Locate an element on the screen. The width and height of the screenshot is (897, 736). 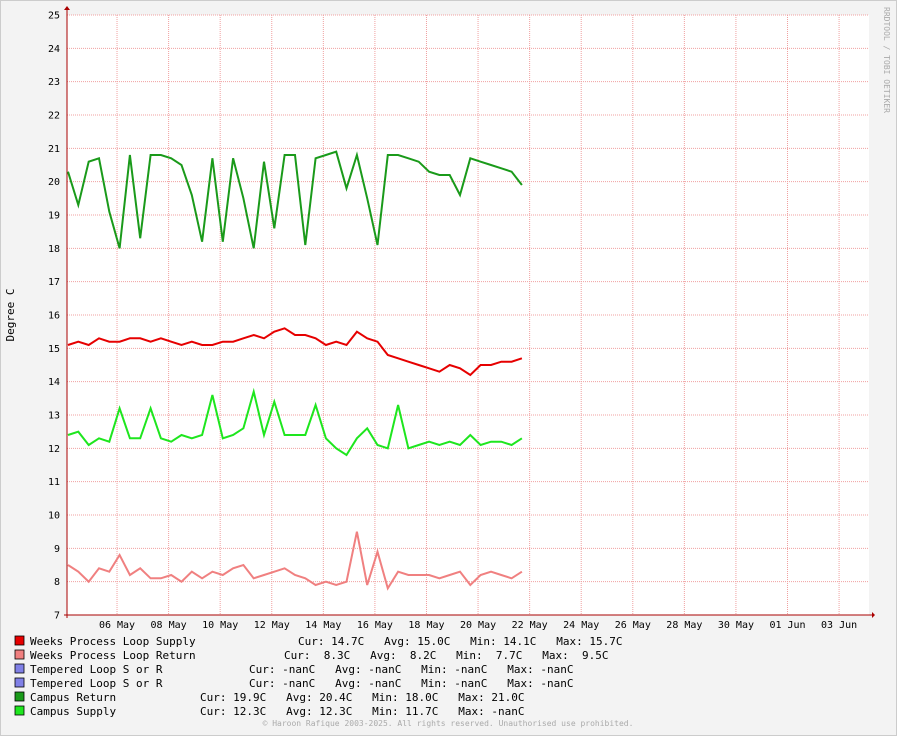
x-tick-label: 06 May is located at coordinates (117, 625).